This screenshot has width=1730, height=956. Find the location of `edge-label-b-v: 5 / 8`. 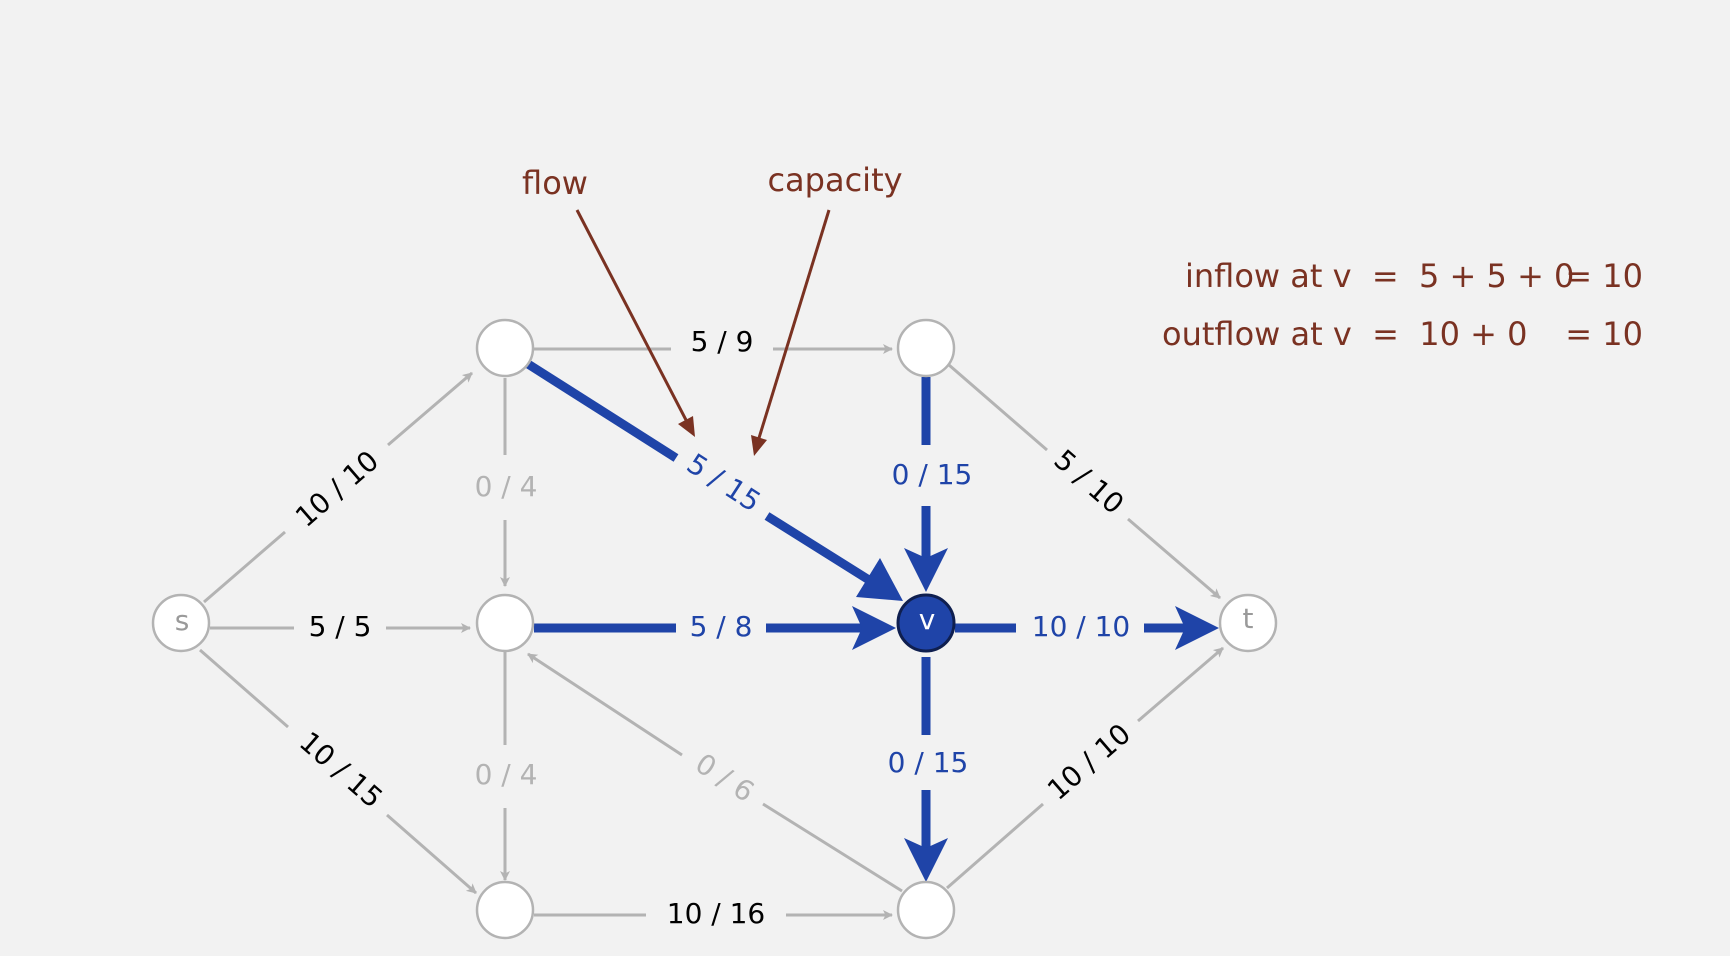

edge-label-b-v: 5 / 8 is located at coordinates (721, 626).